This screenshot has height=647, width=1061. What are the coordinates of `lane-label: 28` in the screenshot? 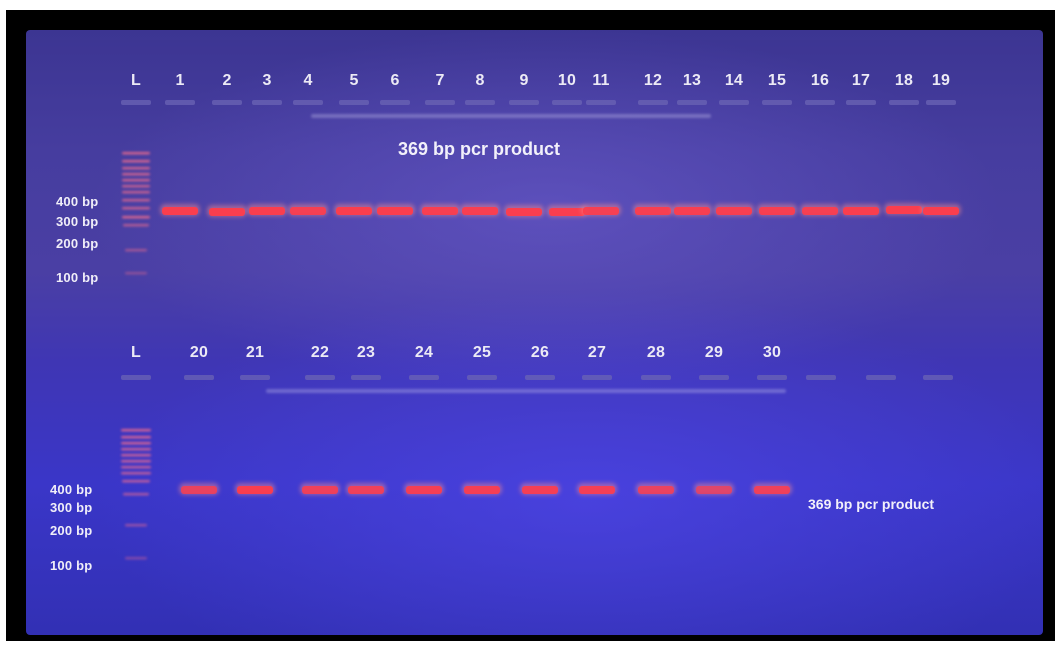 It's located at (656, 352).